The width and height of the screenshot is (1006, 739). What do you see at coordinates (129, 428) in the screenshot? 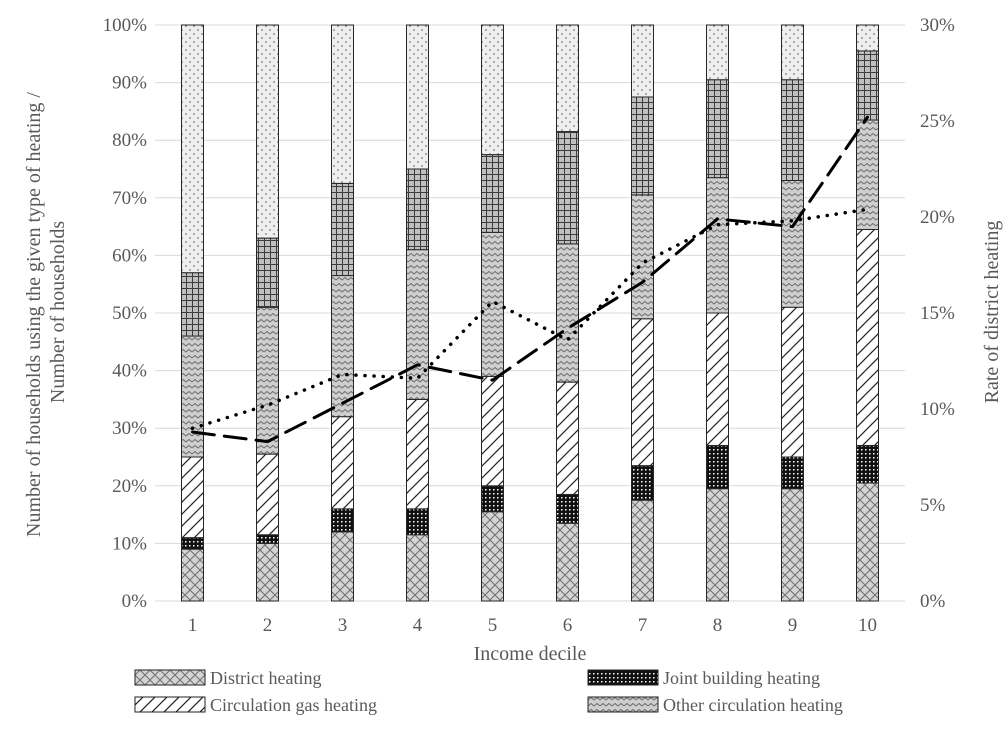
I see `y-tick-label: 30%` at bounding box center [129, 428].